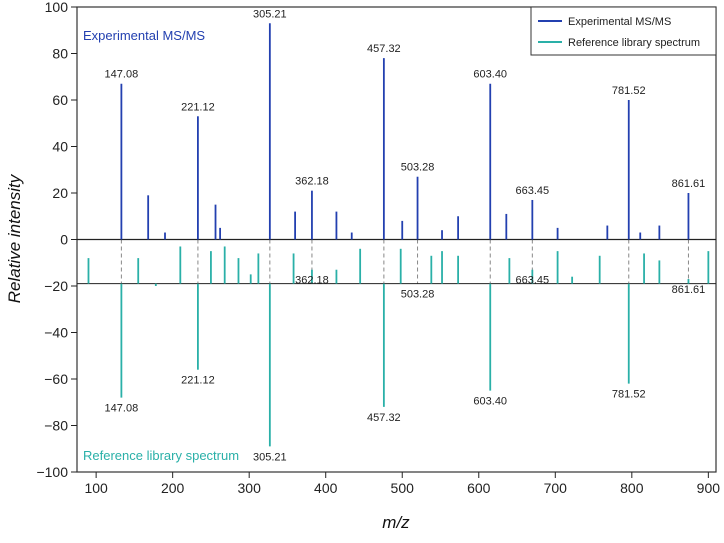 This screenshot has width=724, height=543. I want to click on y-tick-label: −20, so click(56, 286).